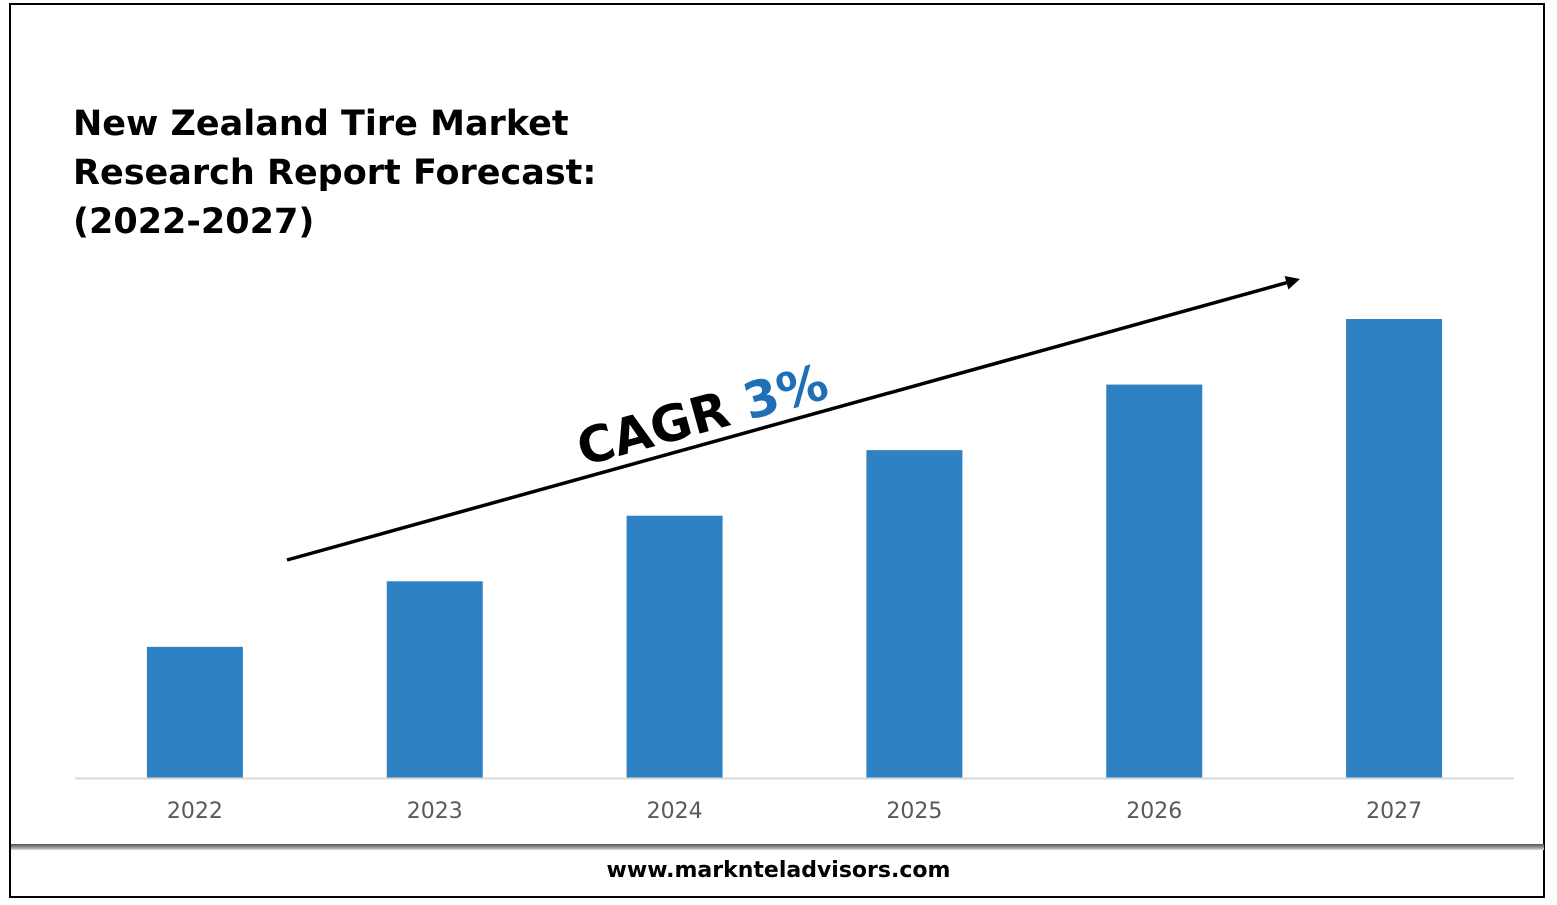  I want to click on x-tick-label: 2025, so click(914, 811).